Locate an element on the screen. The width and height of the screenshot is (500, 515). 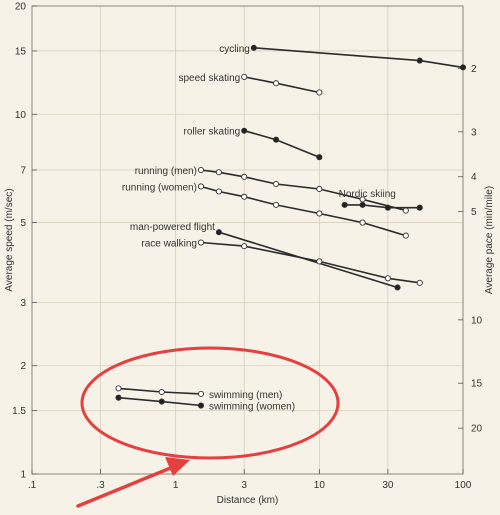
y-tick-label: 3 is located at coordinates (23, 303).